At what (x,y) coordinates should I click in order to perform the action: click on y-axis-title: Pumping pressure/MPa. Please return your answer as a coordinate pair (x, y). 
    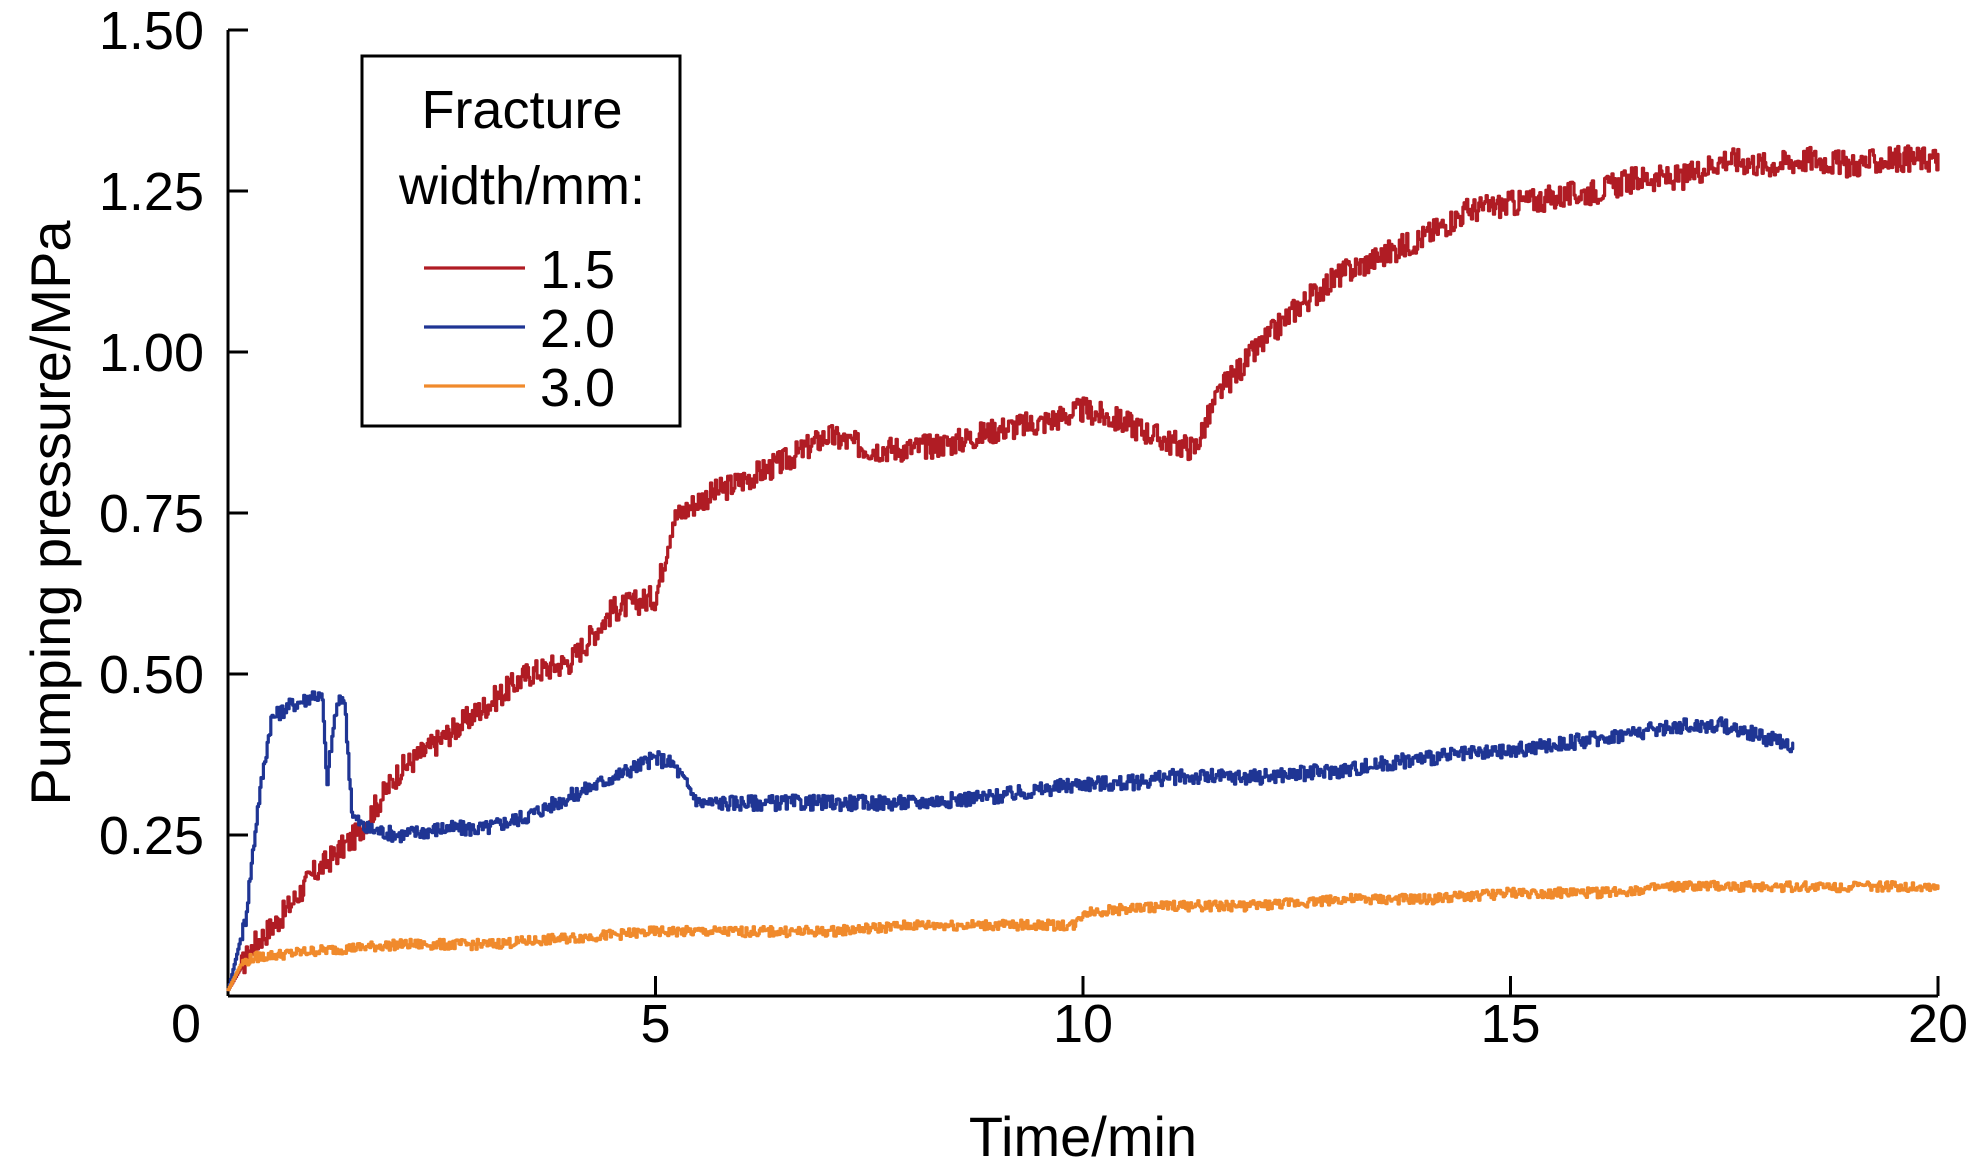
    Looking at the image, I should click on (50, 513).